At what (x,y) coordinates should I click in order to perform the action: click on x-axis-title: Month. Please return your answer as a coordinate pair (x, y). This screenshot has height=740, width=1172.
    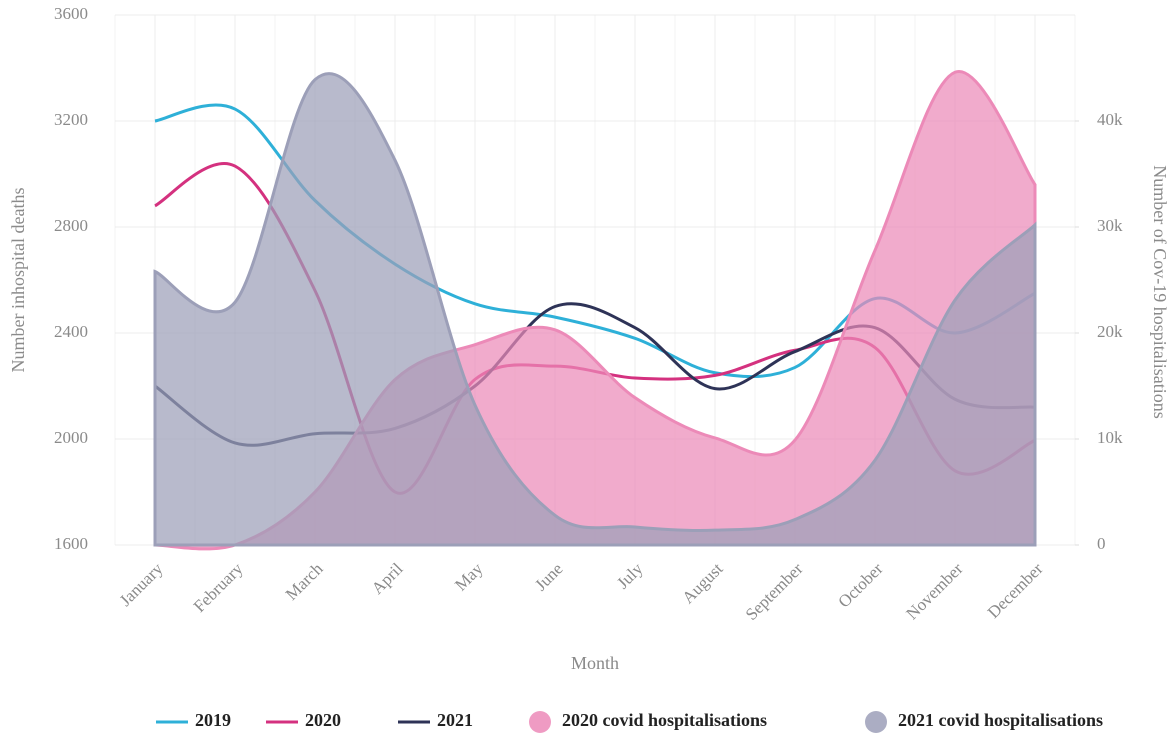
    Looking at the image, I should click on (595, 663).